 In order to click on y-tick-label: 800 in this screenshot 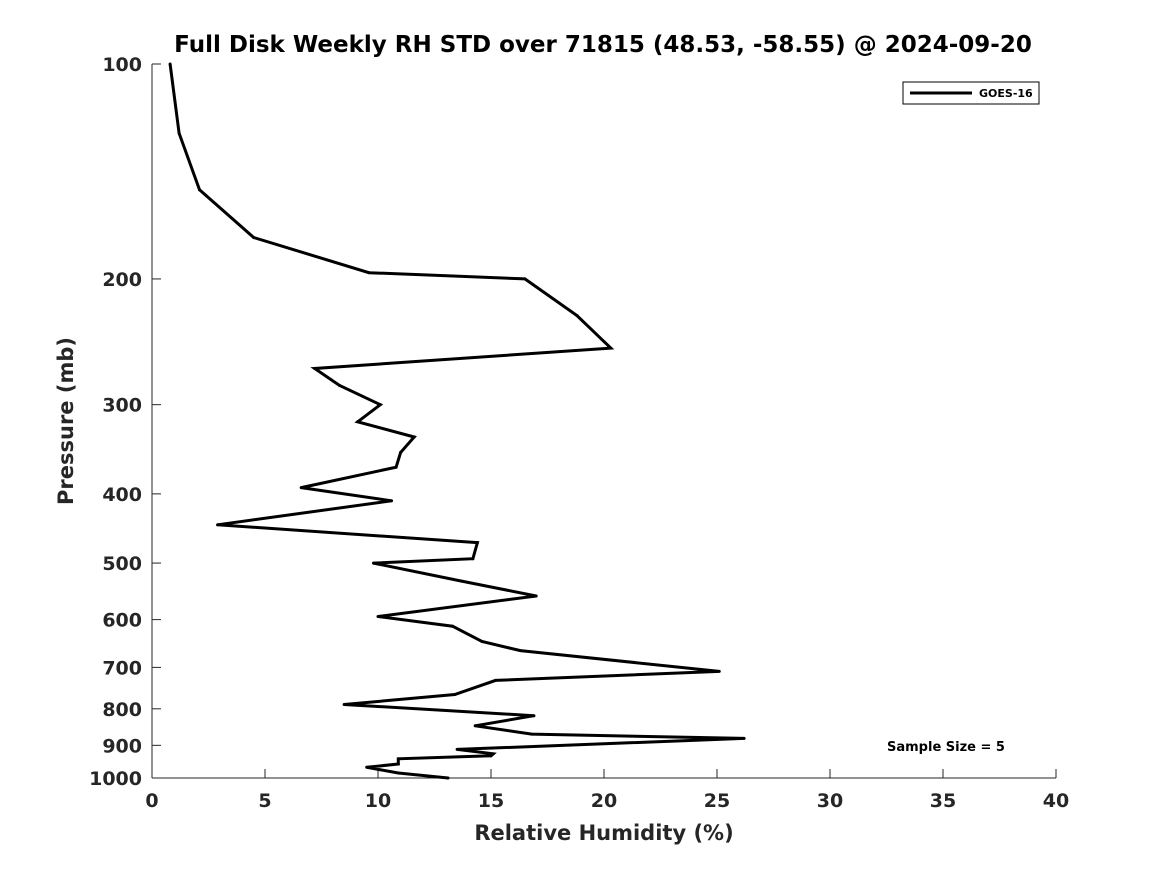, I will do `click(122, 710)`.